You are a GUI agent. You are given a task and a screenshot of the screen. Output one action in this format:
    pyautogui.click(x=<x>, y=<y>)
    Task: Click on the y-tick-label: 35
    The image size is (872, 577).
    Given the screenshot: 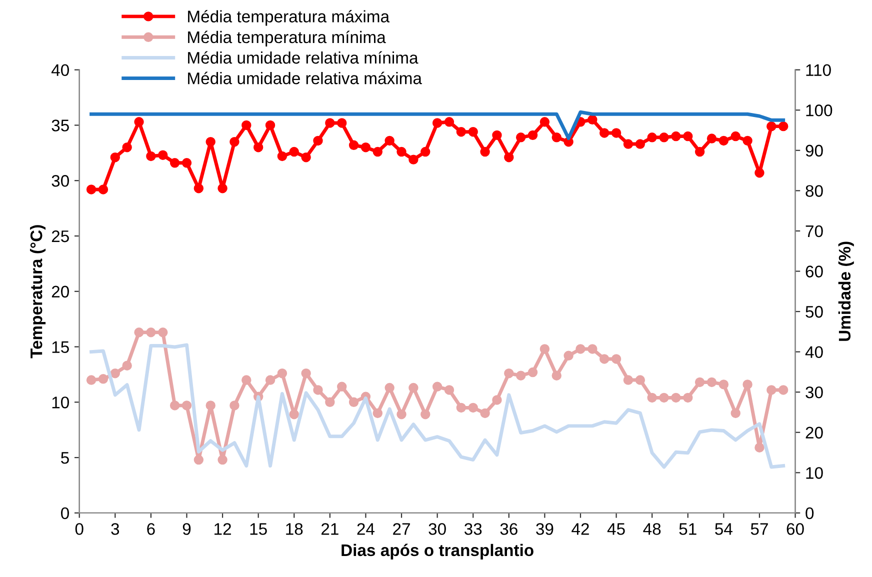 What is the action you would take?
    pyautogui.click(x=60, y=126)
    